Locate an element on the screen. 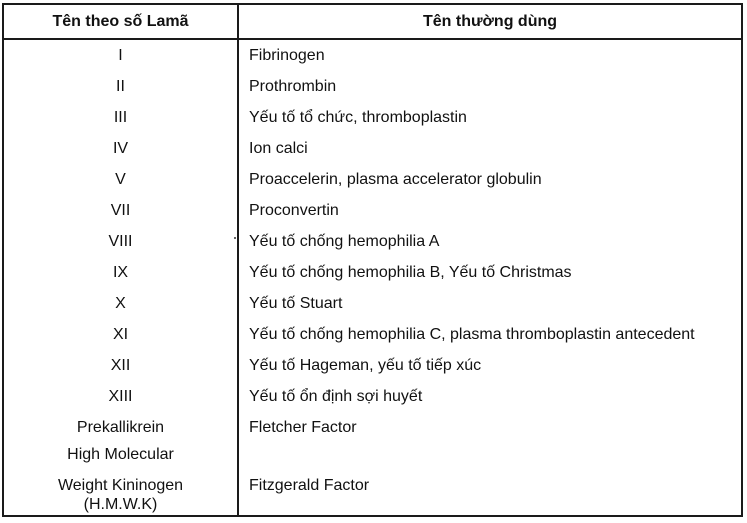 The width and height of the screenshot is (747, 523). table-row: III Yếu tố tổ chức, thromboplastin is located at coordinates (372, 117).